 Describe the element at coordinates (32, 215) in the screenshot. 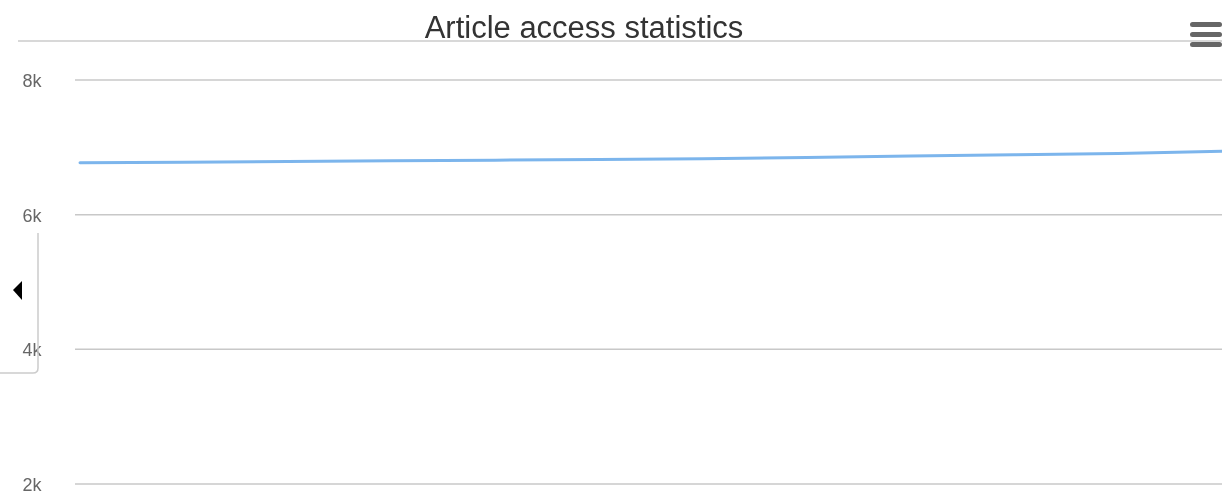

I see `y-tick-label: 6k` at that location.